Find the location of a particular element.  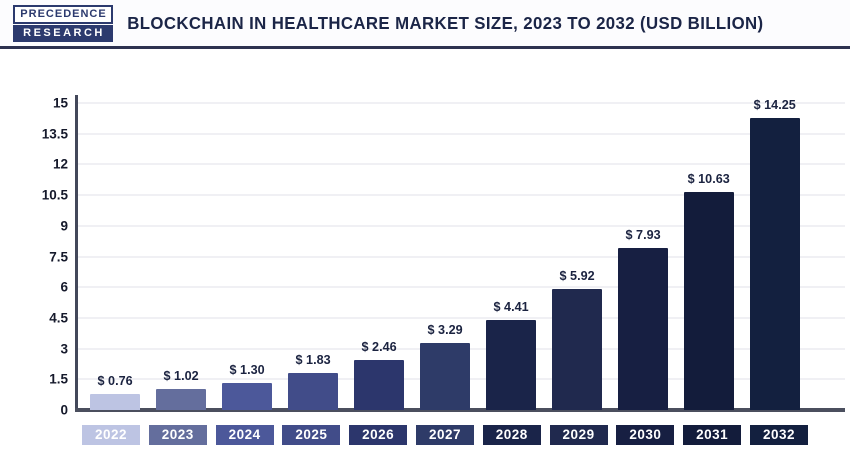

bar-slot-2027: $ 3.29 is located at coordinates (445, 366).